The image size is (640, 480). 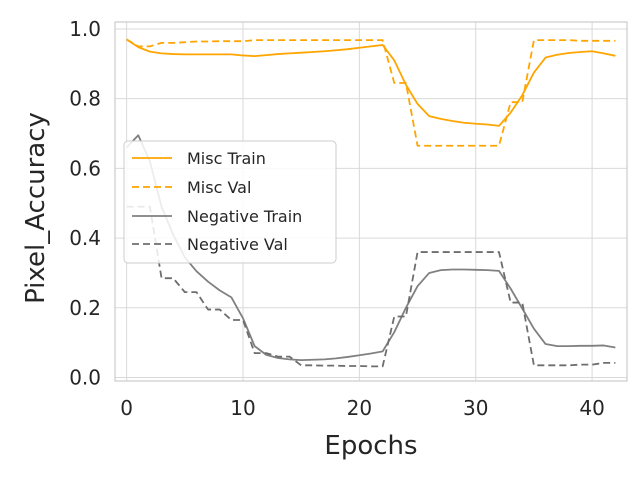 I want to click on x-tick-label: 10, so click(x=242, y=408).